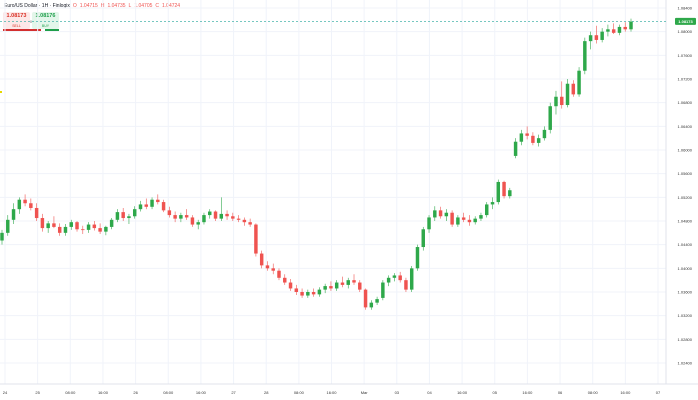 The width and height of the screenshot is (698, 400). Describe the element at coordinates (233, 392) in the screenshot. I see `time-tick-label: 27` at that location.